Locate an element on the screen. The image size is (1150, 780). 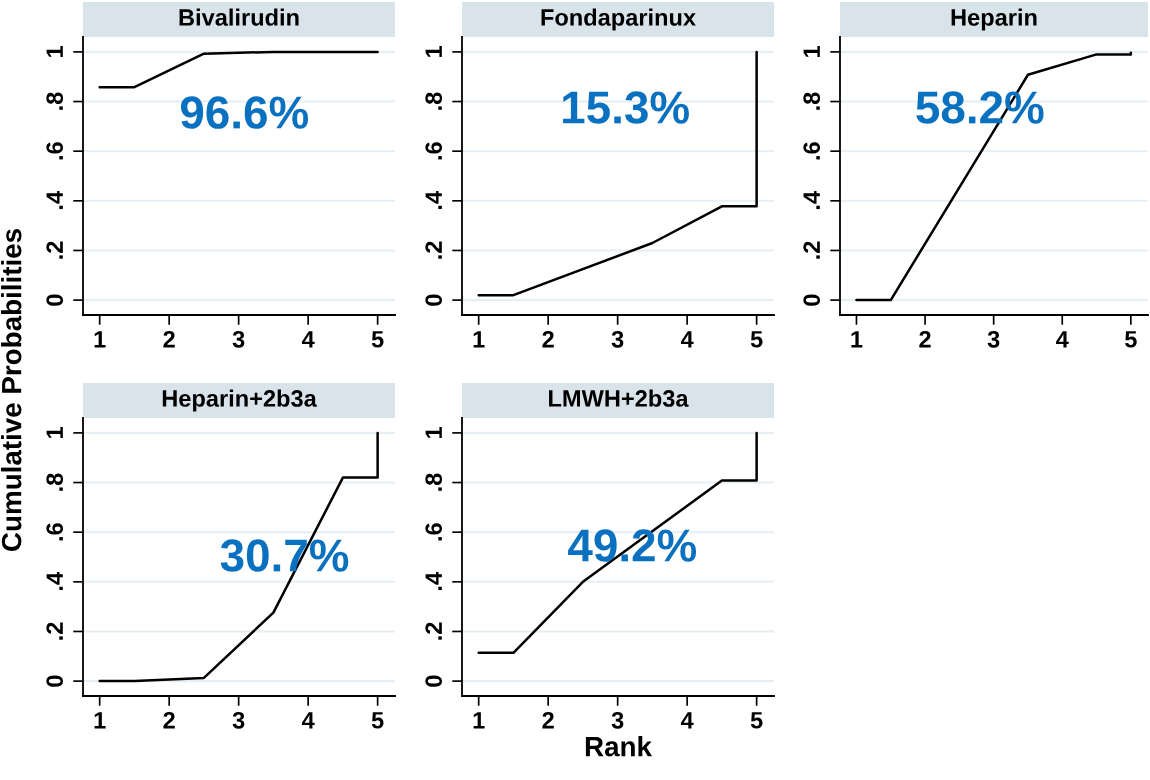
chart-title: Fondaparinux is located at coordinates (618, 19).